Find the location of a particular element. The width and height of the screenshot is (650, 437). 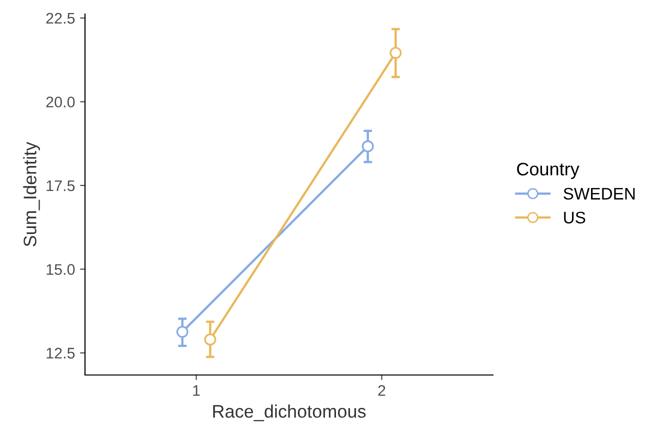

x-tick-label: 2 is located at coordinates (382, 390).